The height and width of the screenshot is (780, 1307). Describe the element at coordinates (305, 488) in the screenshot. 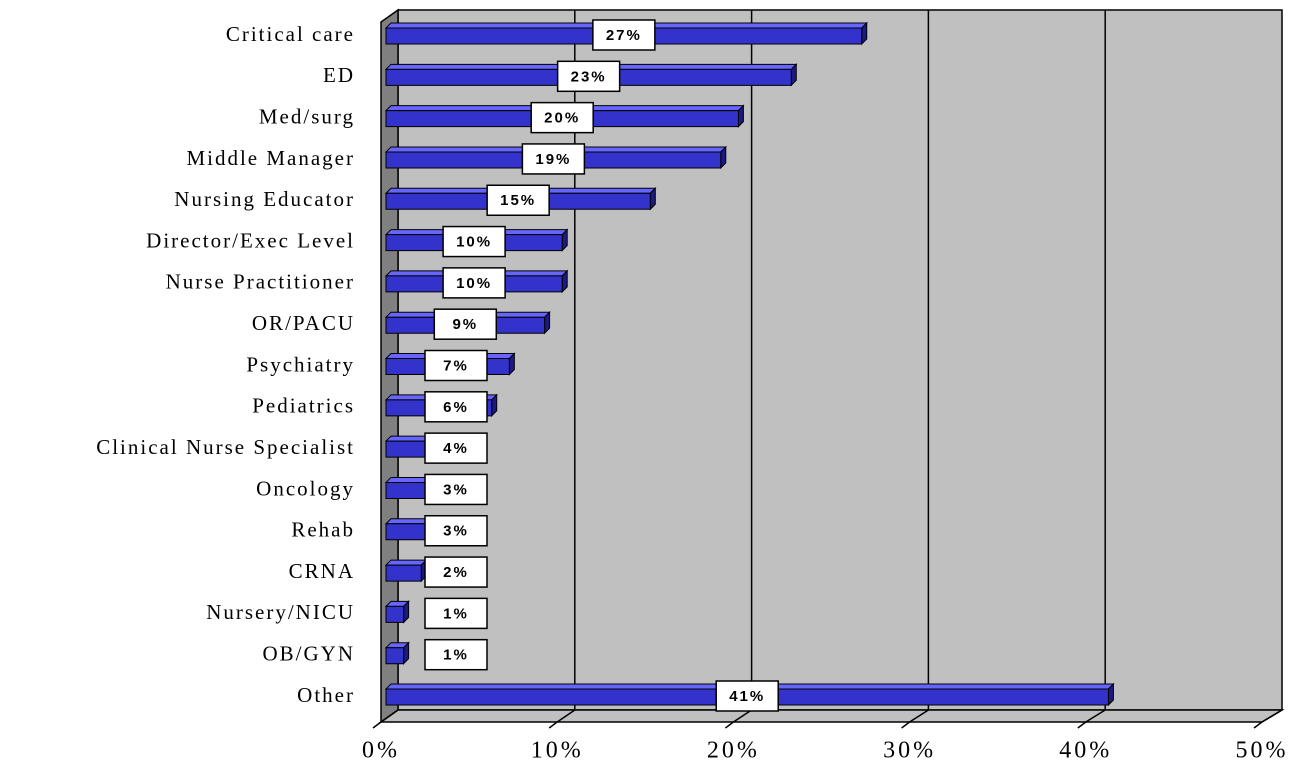

I see `y-tick-label: Oncology` at that location.